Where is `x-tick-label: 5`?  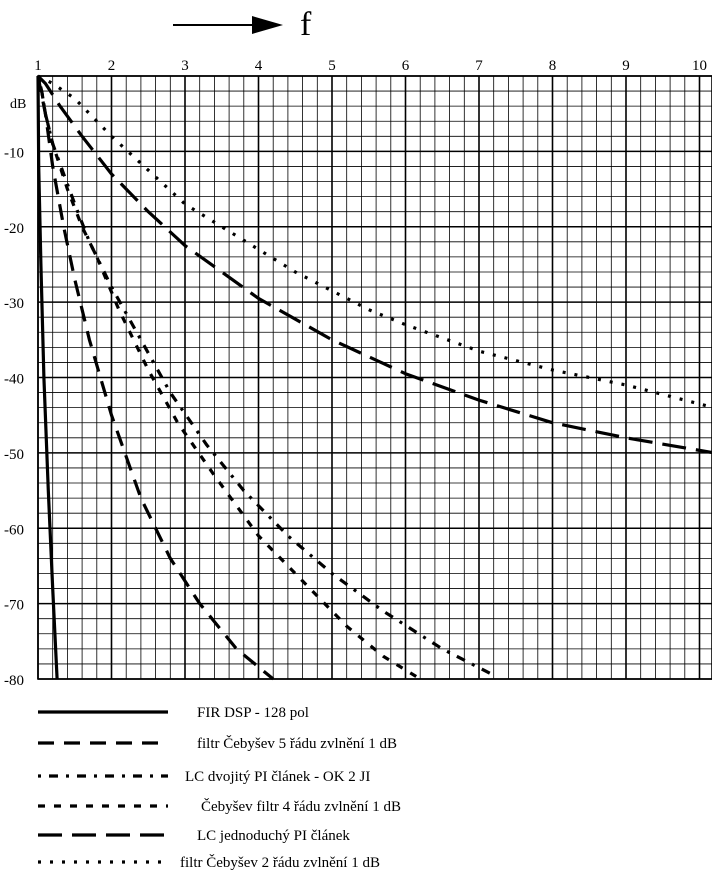
x-tick-label: 5 is located at coordinates (332, 66).